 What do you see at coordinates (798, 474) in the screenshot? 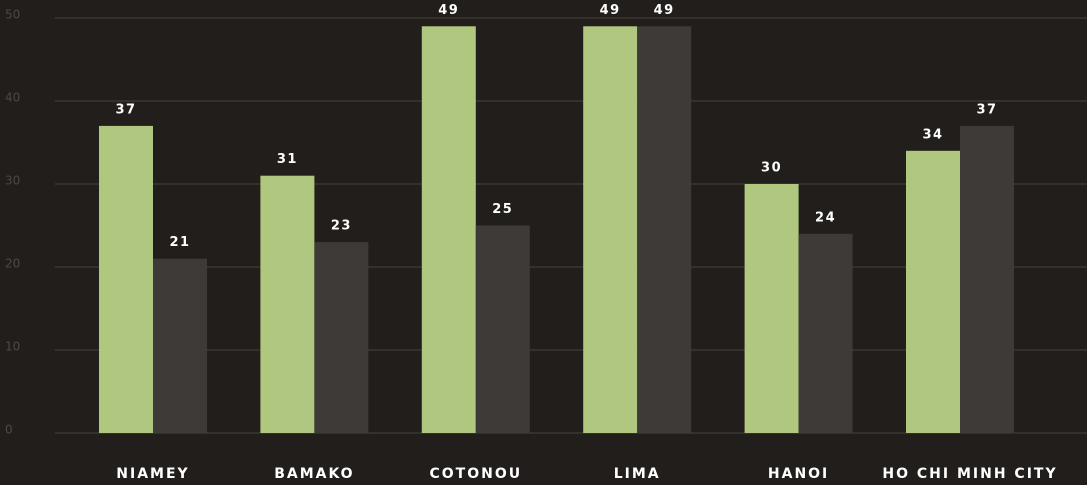
I see `x-tick-label: HANOI` at bounding box center [798, 474].